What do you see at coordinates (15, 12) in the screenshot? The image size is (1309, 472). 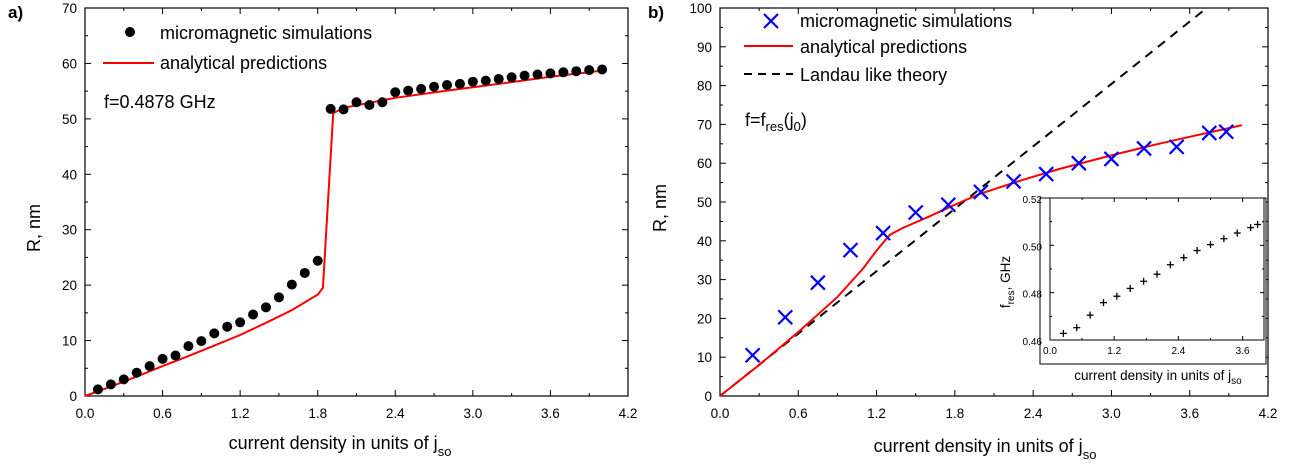 I see `panel-a-label: a)` at bounding box center [15, 12].